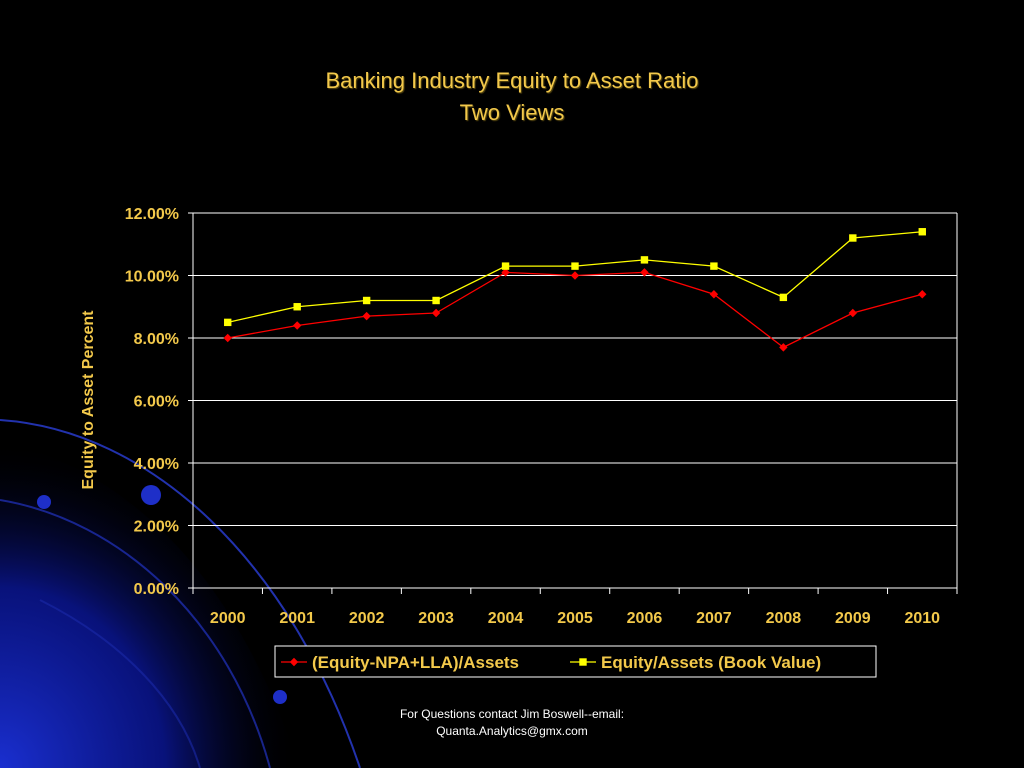 This screenshot has width=1024, height=768. I want to click on x-tick-label: 2008, so click(784, 618).